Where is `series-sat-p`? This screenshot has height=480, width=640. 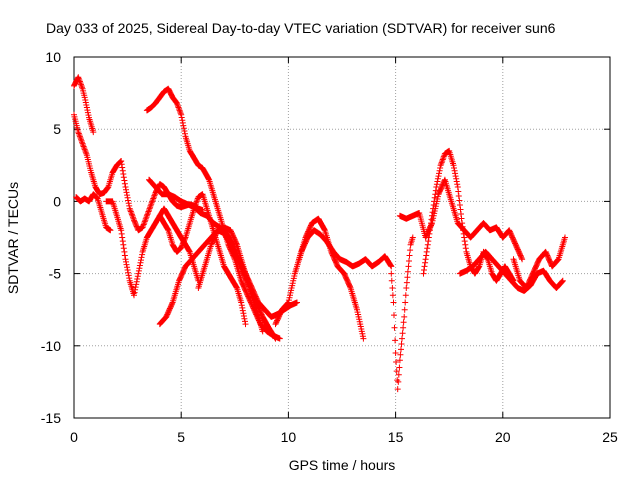
series-sat-p is located at coordinates (539, 262).